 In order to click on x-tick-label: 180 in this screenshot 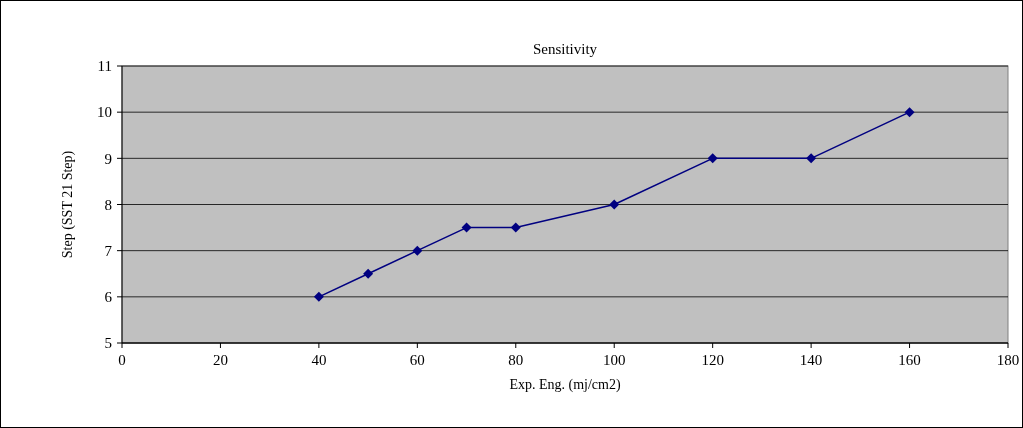, I will do `click(1008, 360)`.